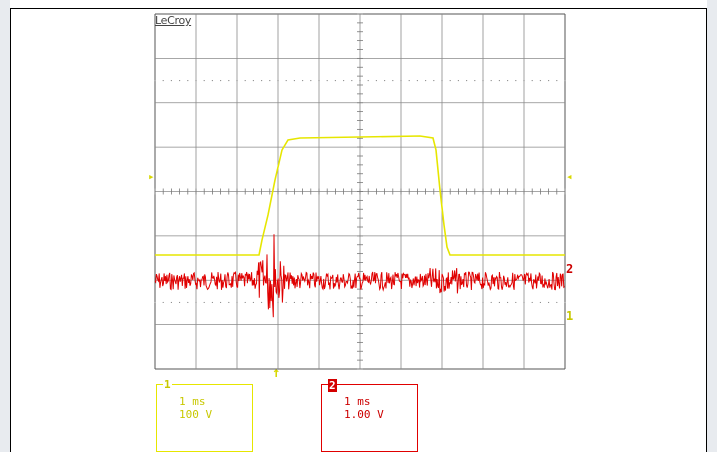 The width and height of the screenshot is (717, 452). What do you see at coordinates (167, 384) in the screenshot?
I see `channel-1-tag: 1` at bounding box center [167, 384].